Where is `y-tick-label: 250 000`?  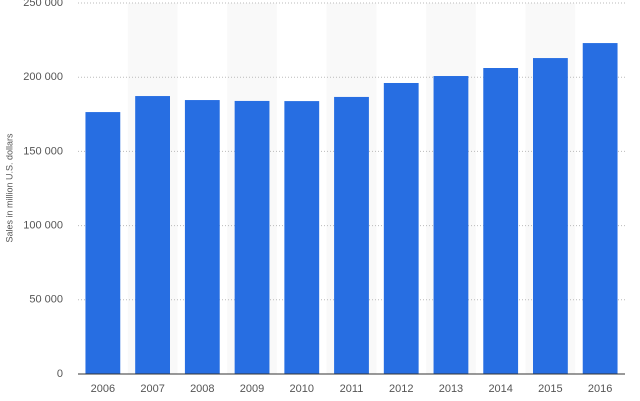 y-tick-label: 250 000 is located at coordinates (43, 4).